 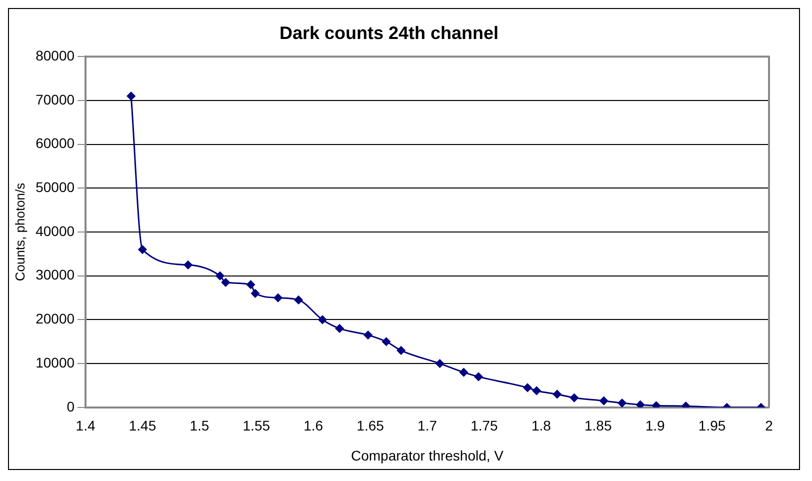 I want to click on y-tick-label: 60000, so click(x=55, y=143).